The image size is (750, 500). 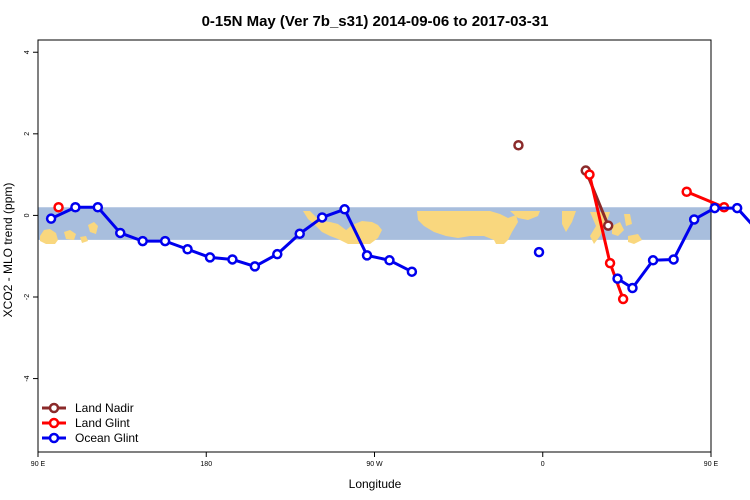 What do you see at coordinates (27, 134) in the screenshot?
I see `y-tick-label: 2` at bounding box center [27, 134].